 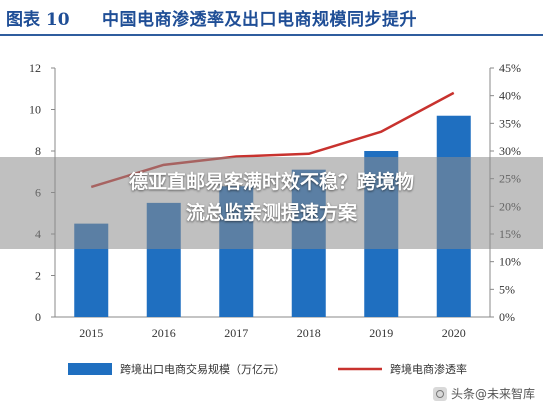 What do you see at coordinates (164, 333) in the screenshot?
I see `x-tick-label: 2016` at bounding box center [164, 333].